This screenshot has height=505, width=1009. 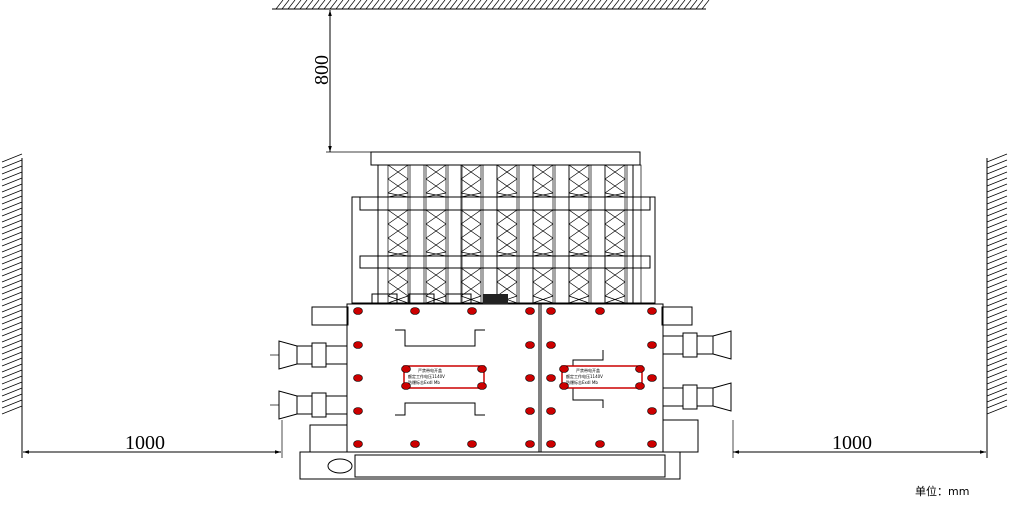 What do you see at coordinates (722, 397) in the screenshot?
I see `gland-tip` at bounding box center [722, 397].